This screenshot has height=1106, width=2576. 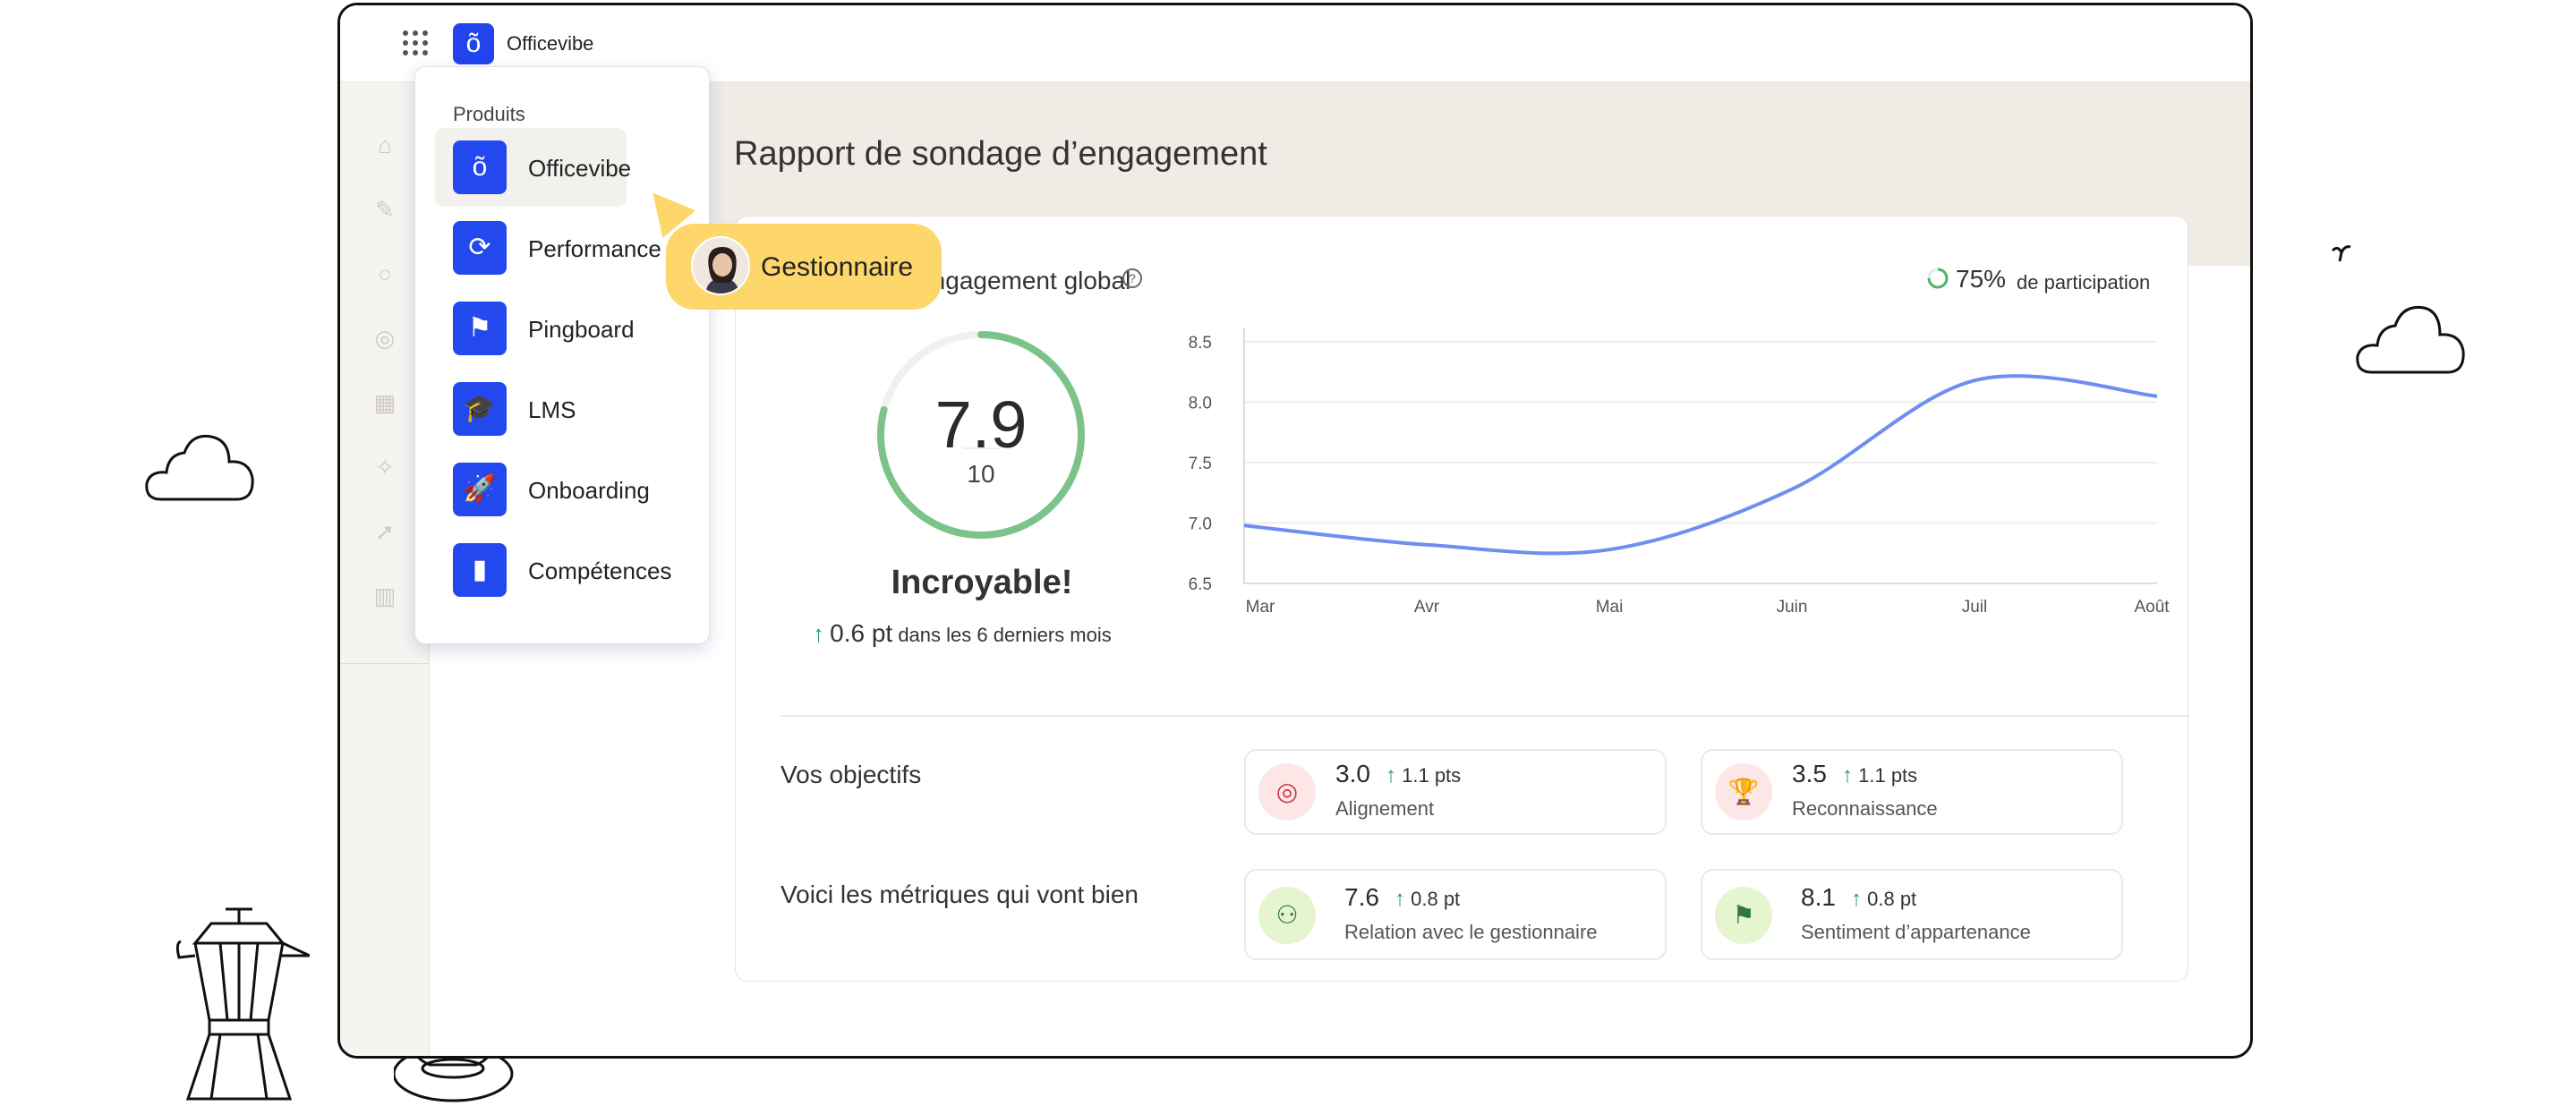 What do you see at coordinates (480, 409) in the screenshot?
I see `graduation-cap-icon: 🎓` at bounding box center [480, 409].